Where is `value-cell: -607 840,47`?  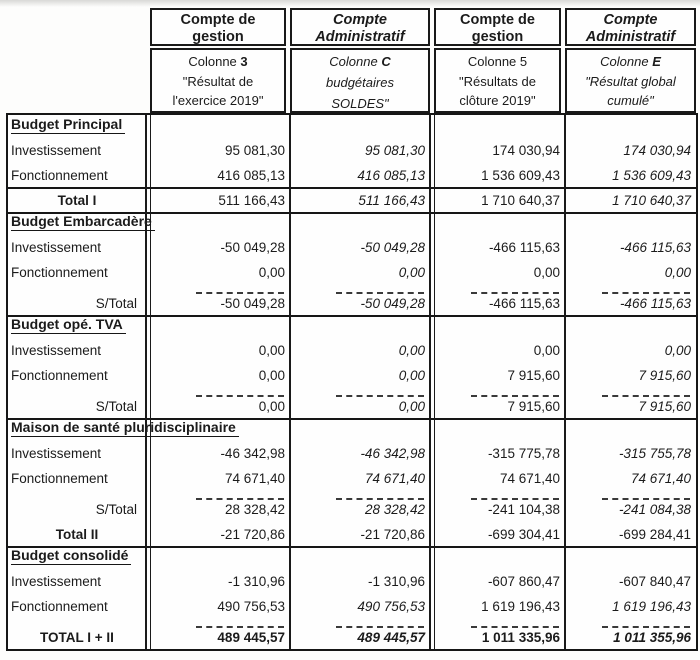 value-cell: -607 840,47 is located at coordinates (630, 583).